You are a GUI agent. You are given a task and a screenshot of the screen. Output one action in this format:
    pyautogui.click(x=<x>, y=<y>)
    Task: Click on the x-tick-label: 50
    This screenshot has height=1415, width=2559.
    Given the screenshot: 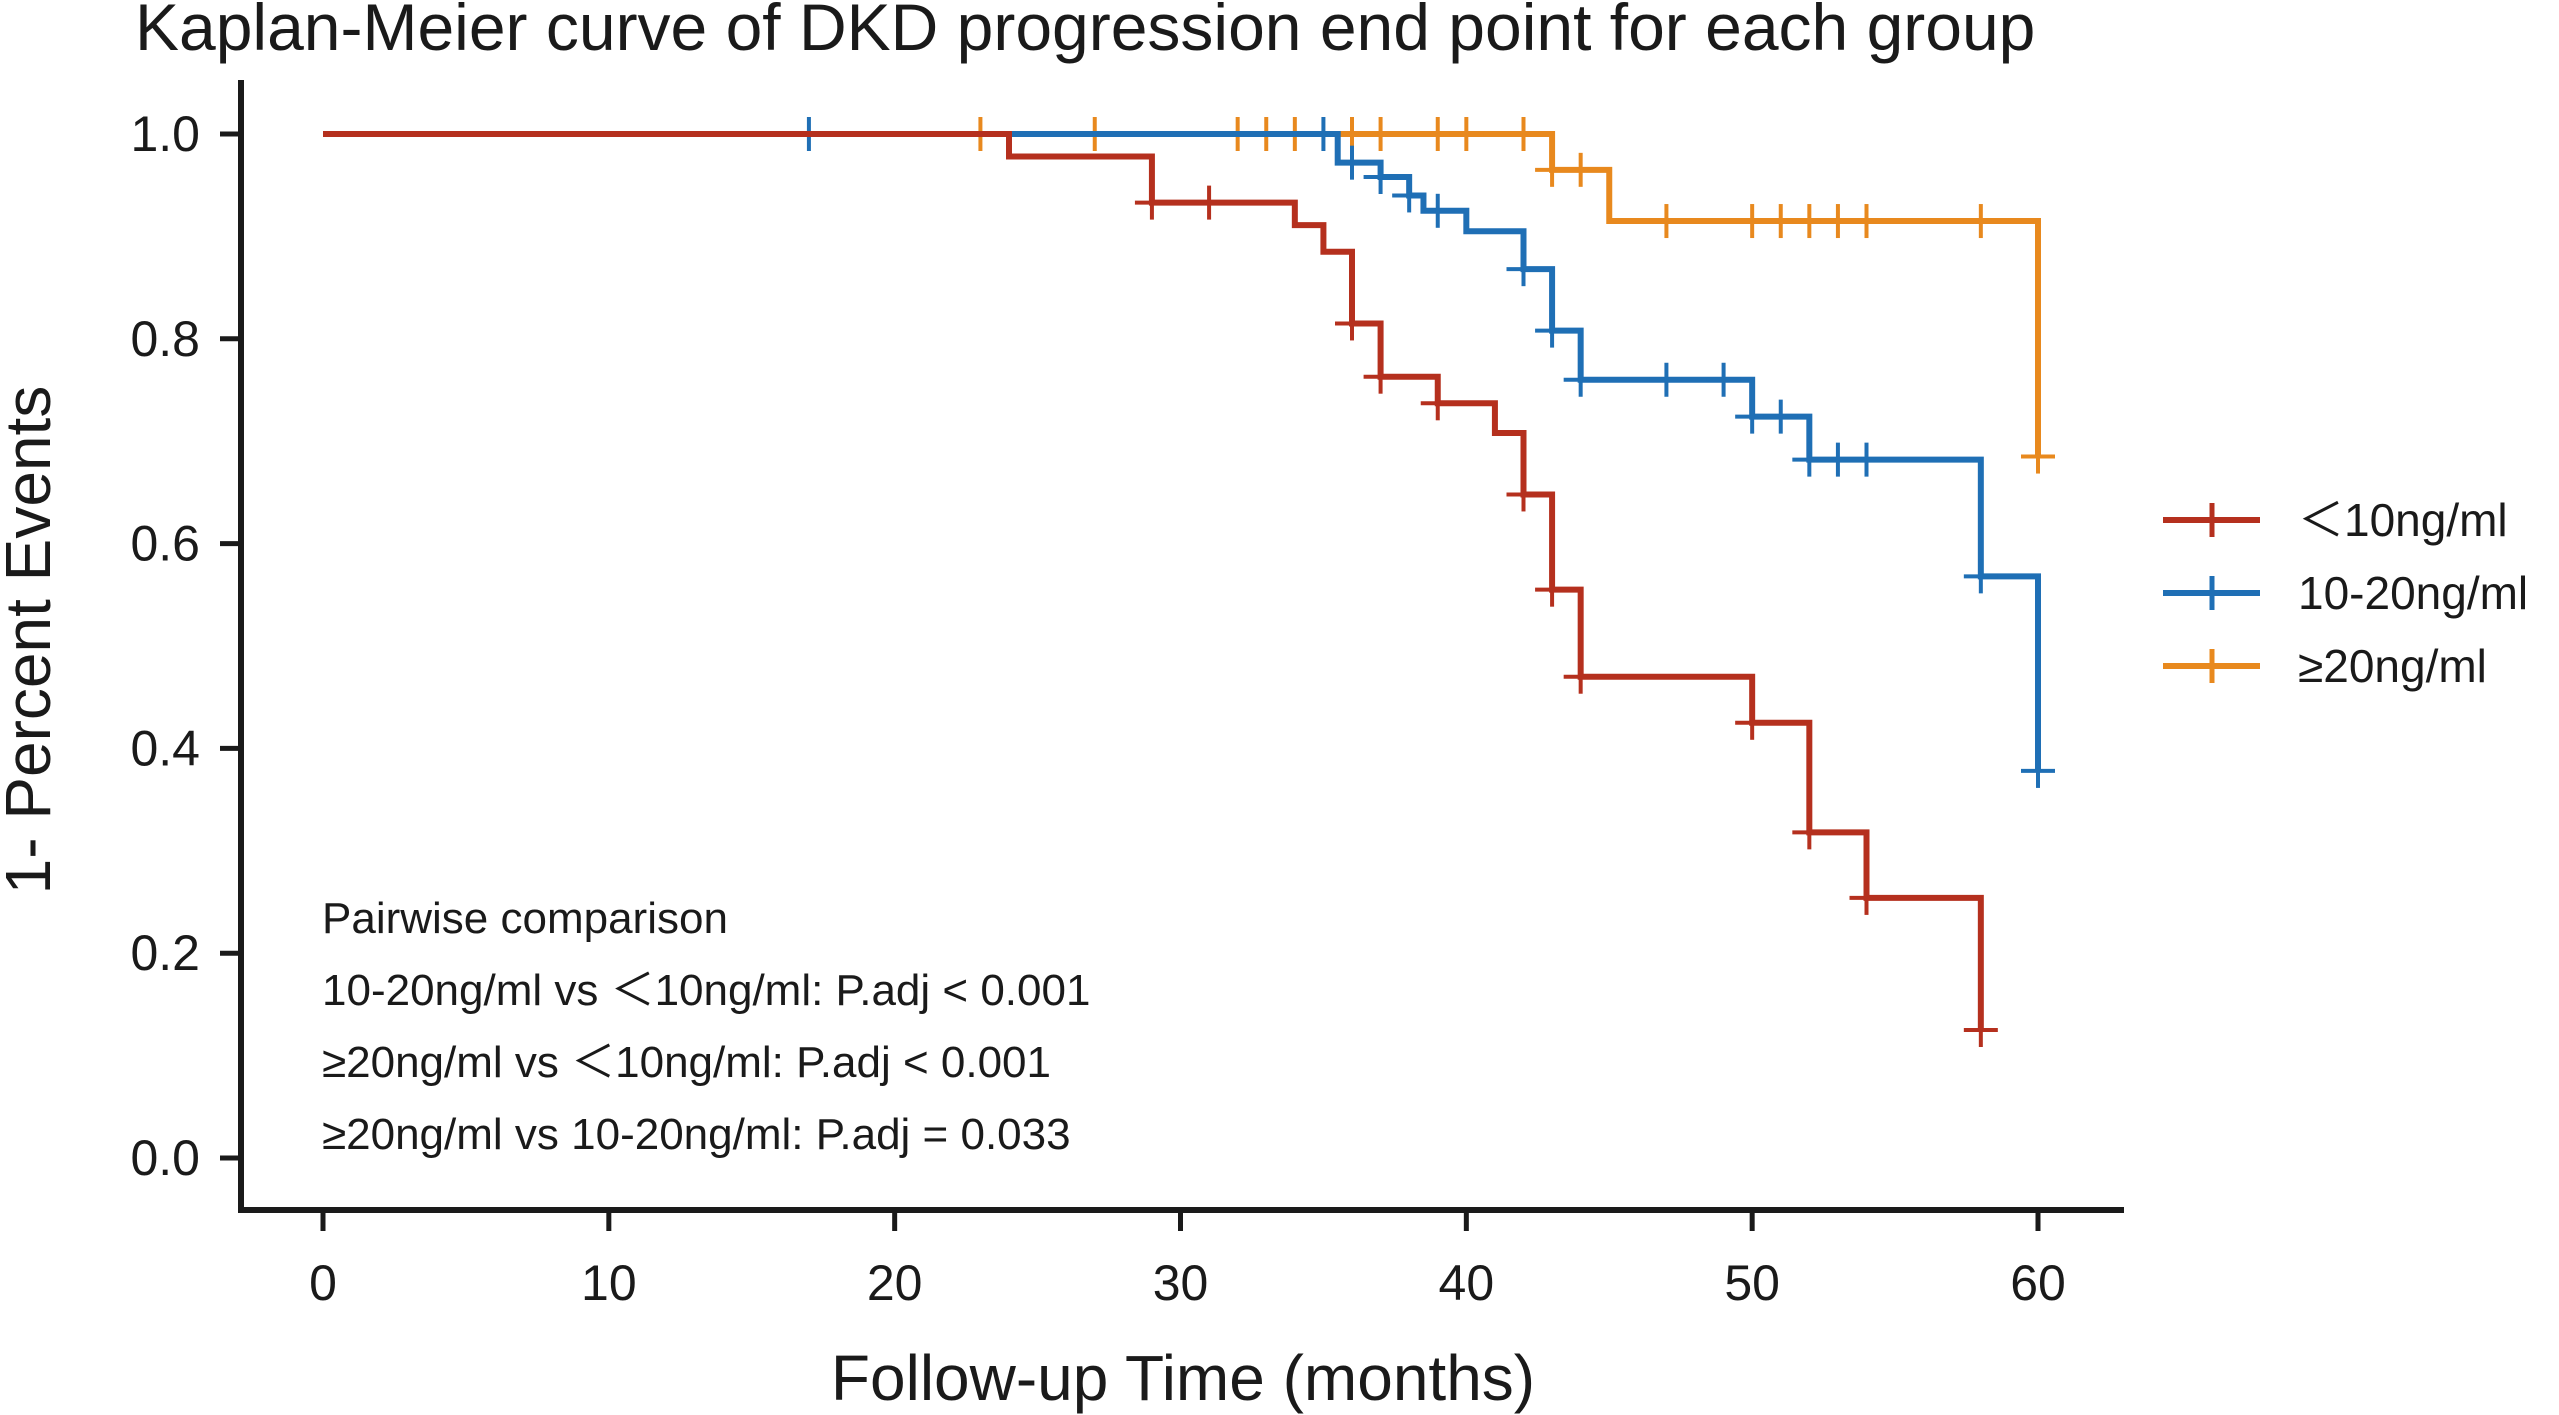 What is the action you would take?
    pyautogui.click(x=1752, y=1283)
    